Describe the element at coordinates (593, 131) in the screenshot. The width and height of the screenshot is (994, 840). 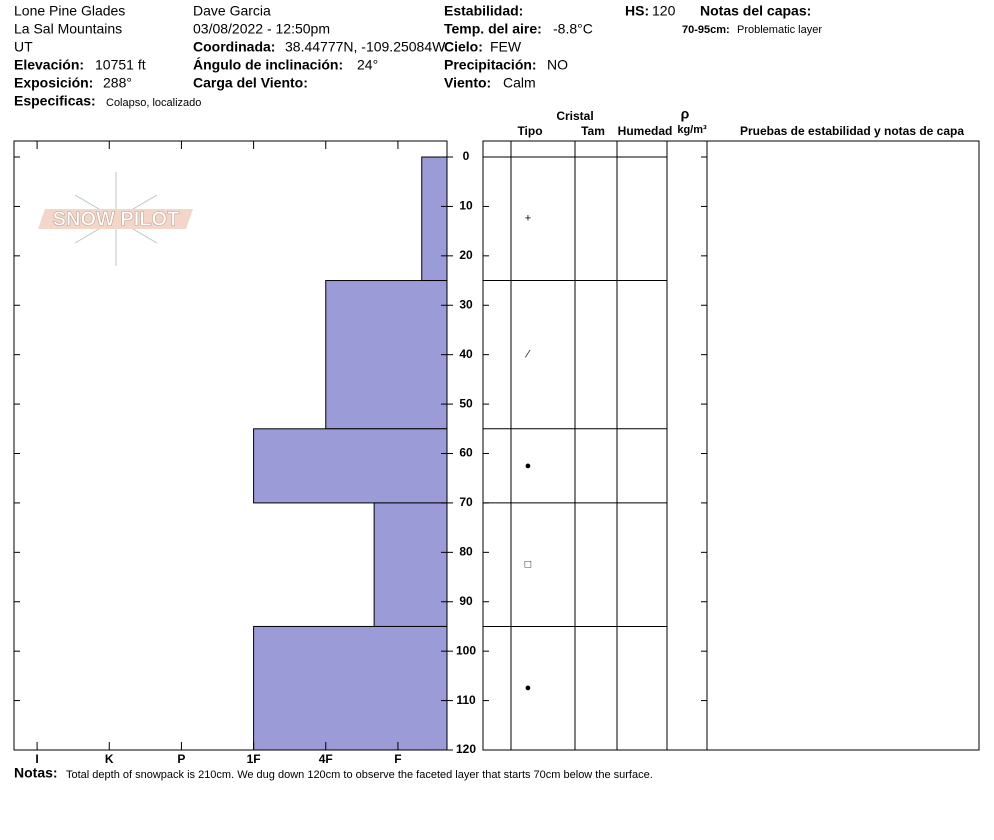
I see `column-header: Tam` at that location.